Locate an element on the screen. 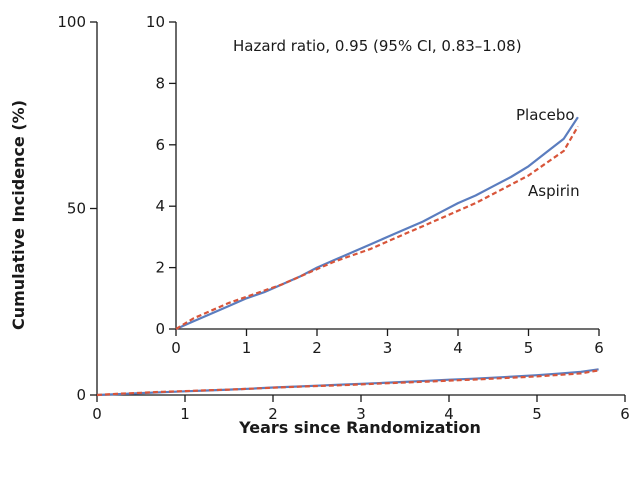 The width and height of the screenshot is (640, 477). inset-y-tick-label: 4 is located at coordinates (160, 206).